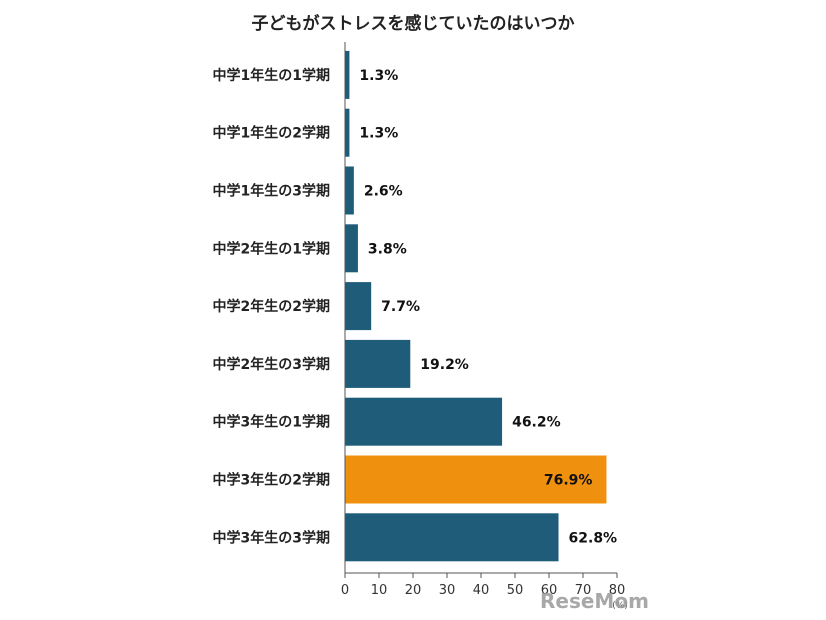  I want to click on value-label-7: 46.2%, so click(536, 423).